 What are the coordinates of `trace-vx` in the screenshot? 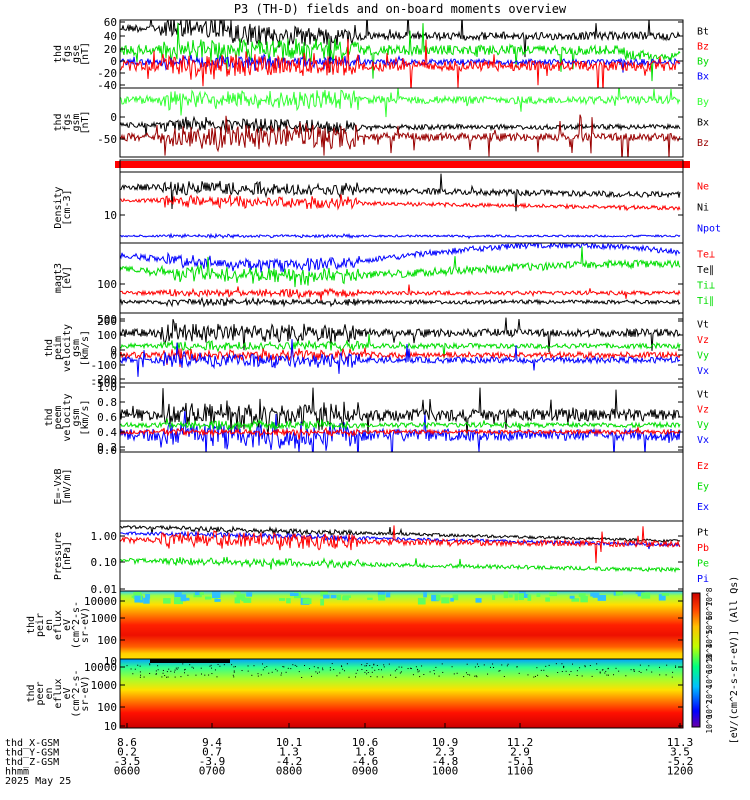 It's located at (400, 430).